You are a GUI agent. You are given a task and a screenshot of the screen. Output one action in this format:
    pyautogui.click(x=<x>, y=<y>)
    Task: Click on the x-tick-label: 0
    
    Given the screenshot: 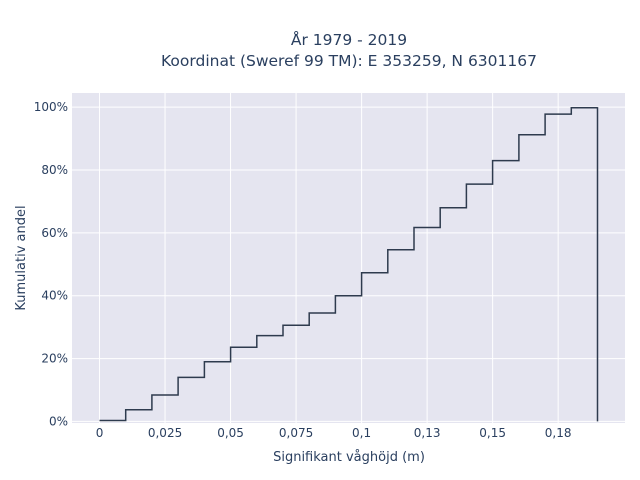 What is the action you would take?
    pyautogui.click(x=100, y=433)
    